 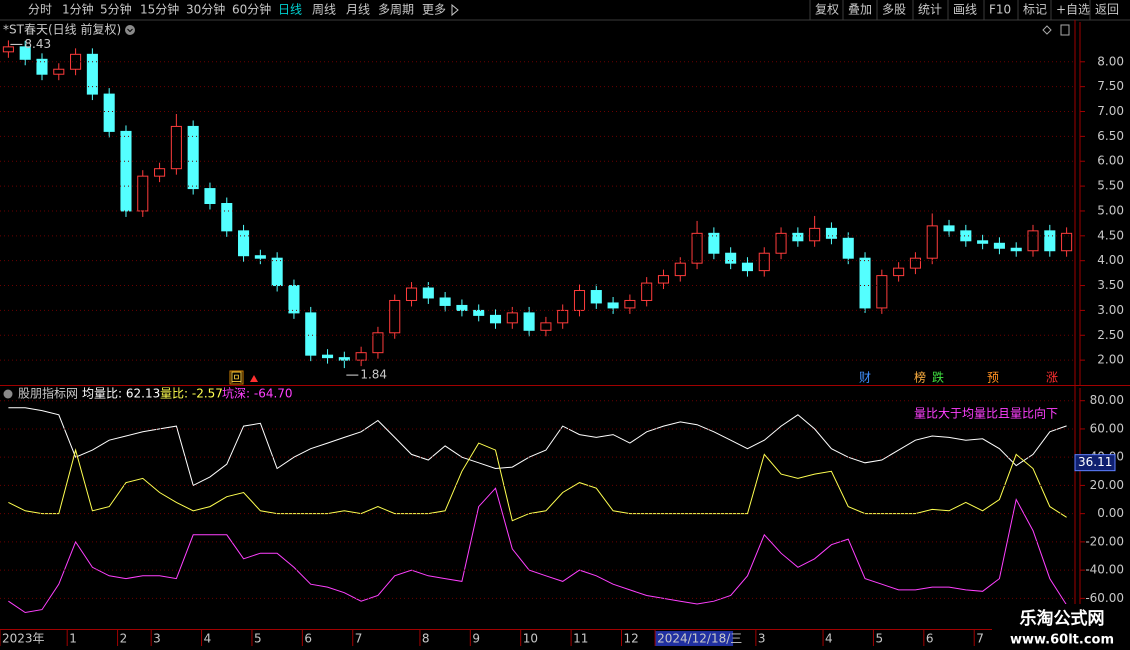 I want to click on x-tick-label: 2, so click(x=124, y=639).